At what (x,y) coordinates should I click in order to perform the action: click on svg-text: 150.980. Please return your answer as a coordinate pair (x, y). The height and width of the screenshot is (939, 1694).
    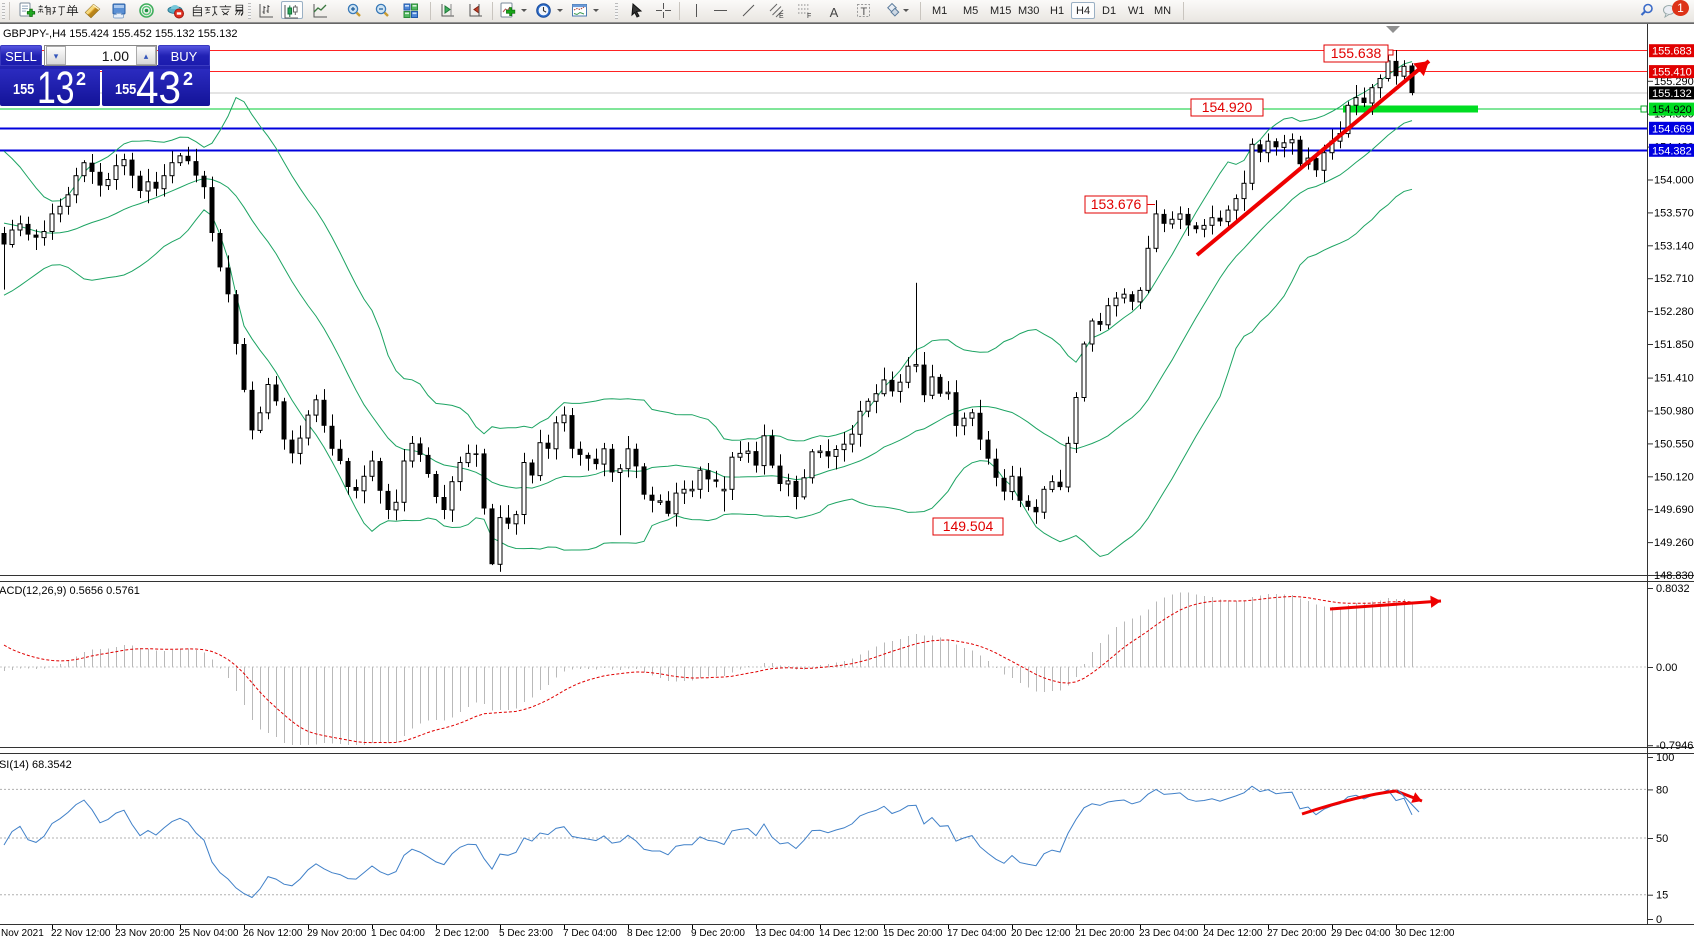
    Looking at the image, I should click on (1674, 412).